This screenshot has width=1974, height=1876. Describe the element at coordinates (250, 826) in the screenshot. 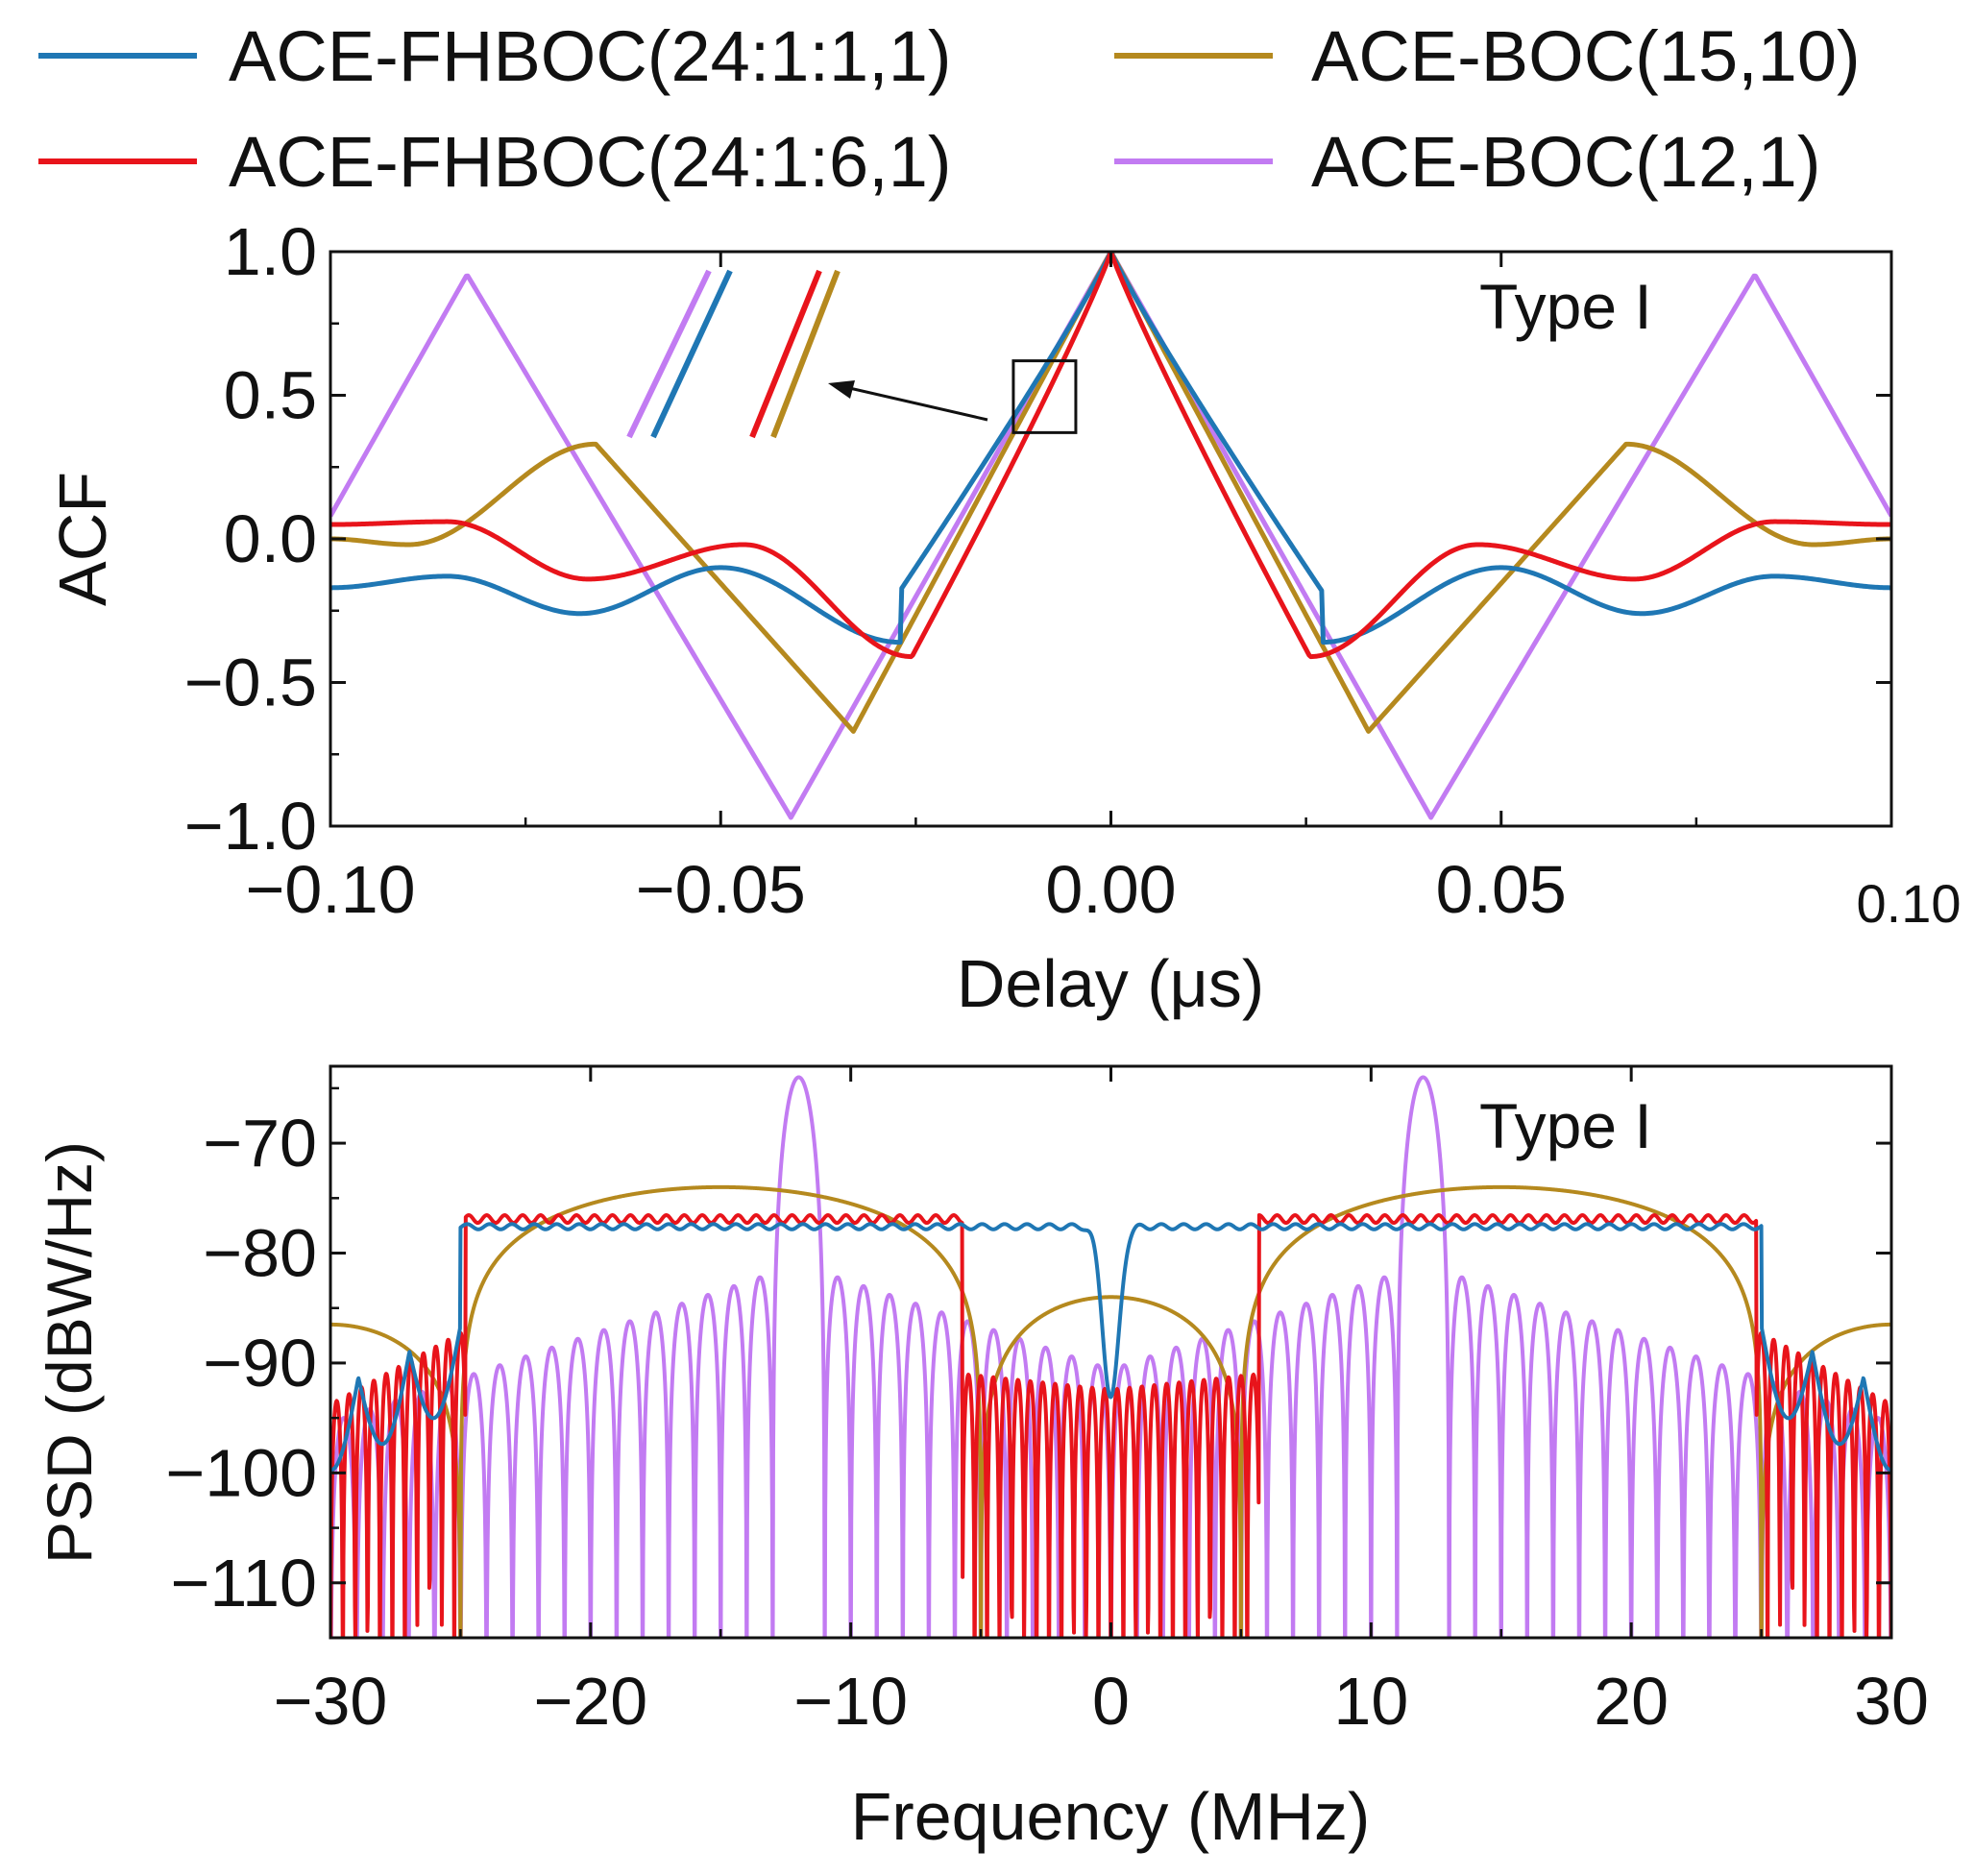

I see `acf-y-tick-label: −1.0` at that location.